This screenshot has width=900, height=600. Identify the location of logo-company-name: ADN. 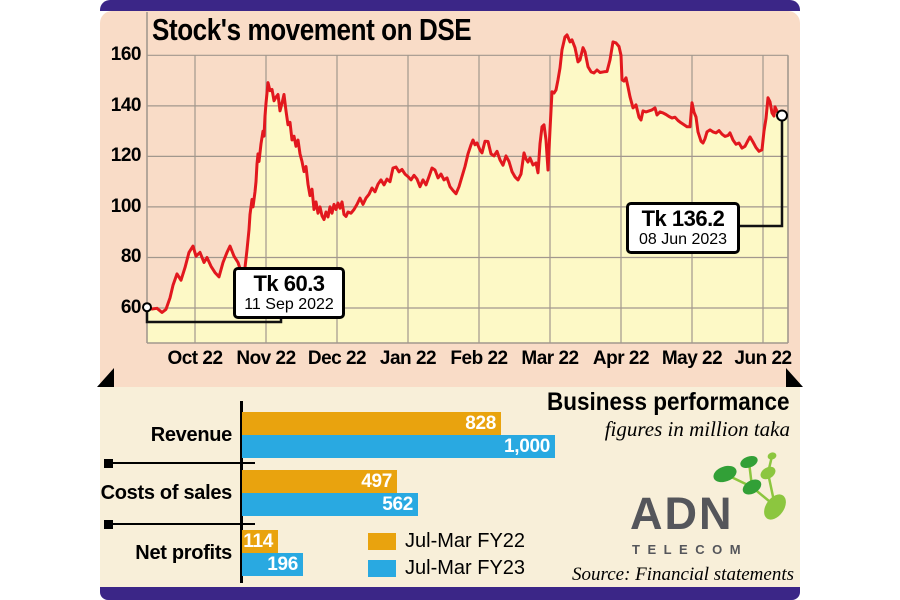
(682, 513).